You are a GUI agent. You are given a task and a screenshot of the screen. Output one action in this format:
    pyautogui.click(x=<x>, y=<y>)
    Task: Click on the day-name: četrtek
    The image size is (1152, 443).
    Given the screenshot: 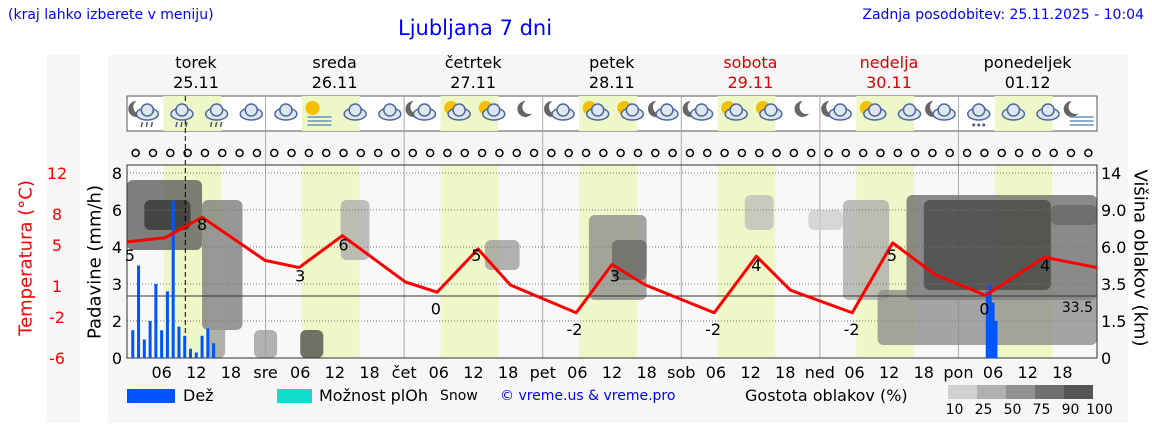 What is the action you would take?
    pyautogui.click(x=473, y=62)
    